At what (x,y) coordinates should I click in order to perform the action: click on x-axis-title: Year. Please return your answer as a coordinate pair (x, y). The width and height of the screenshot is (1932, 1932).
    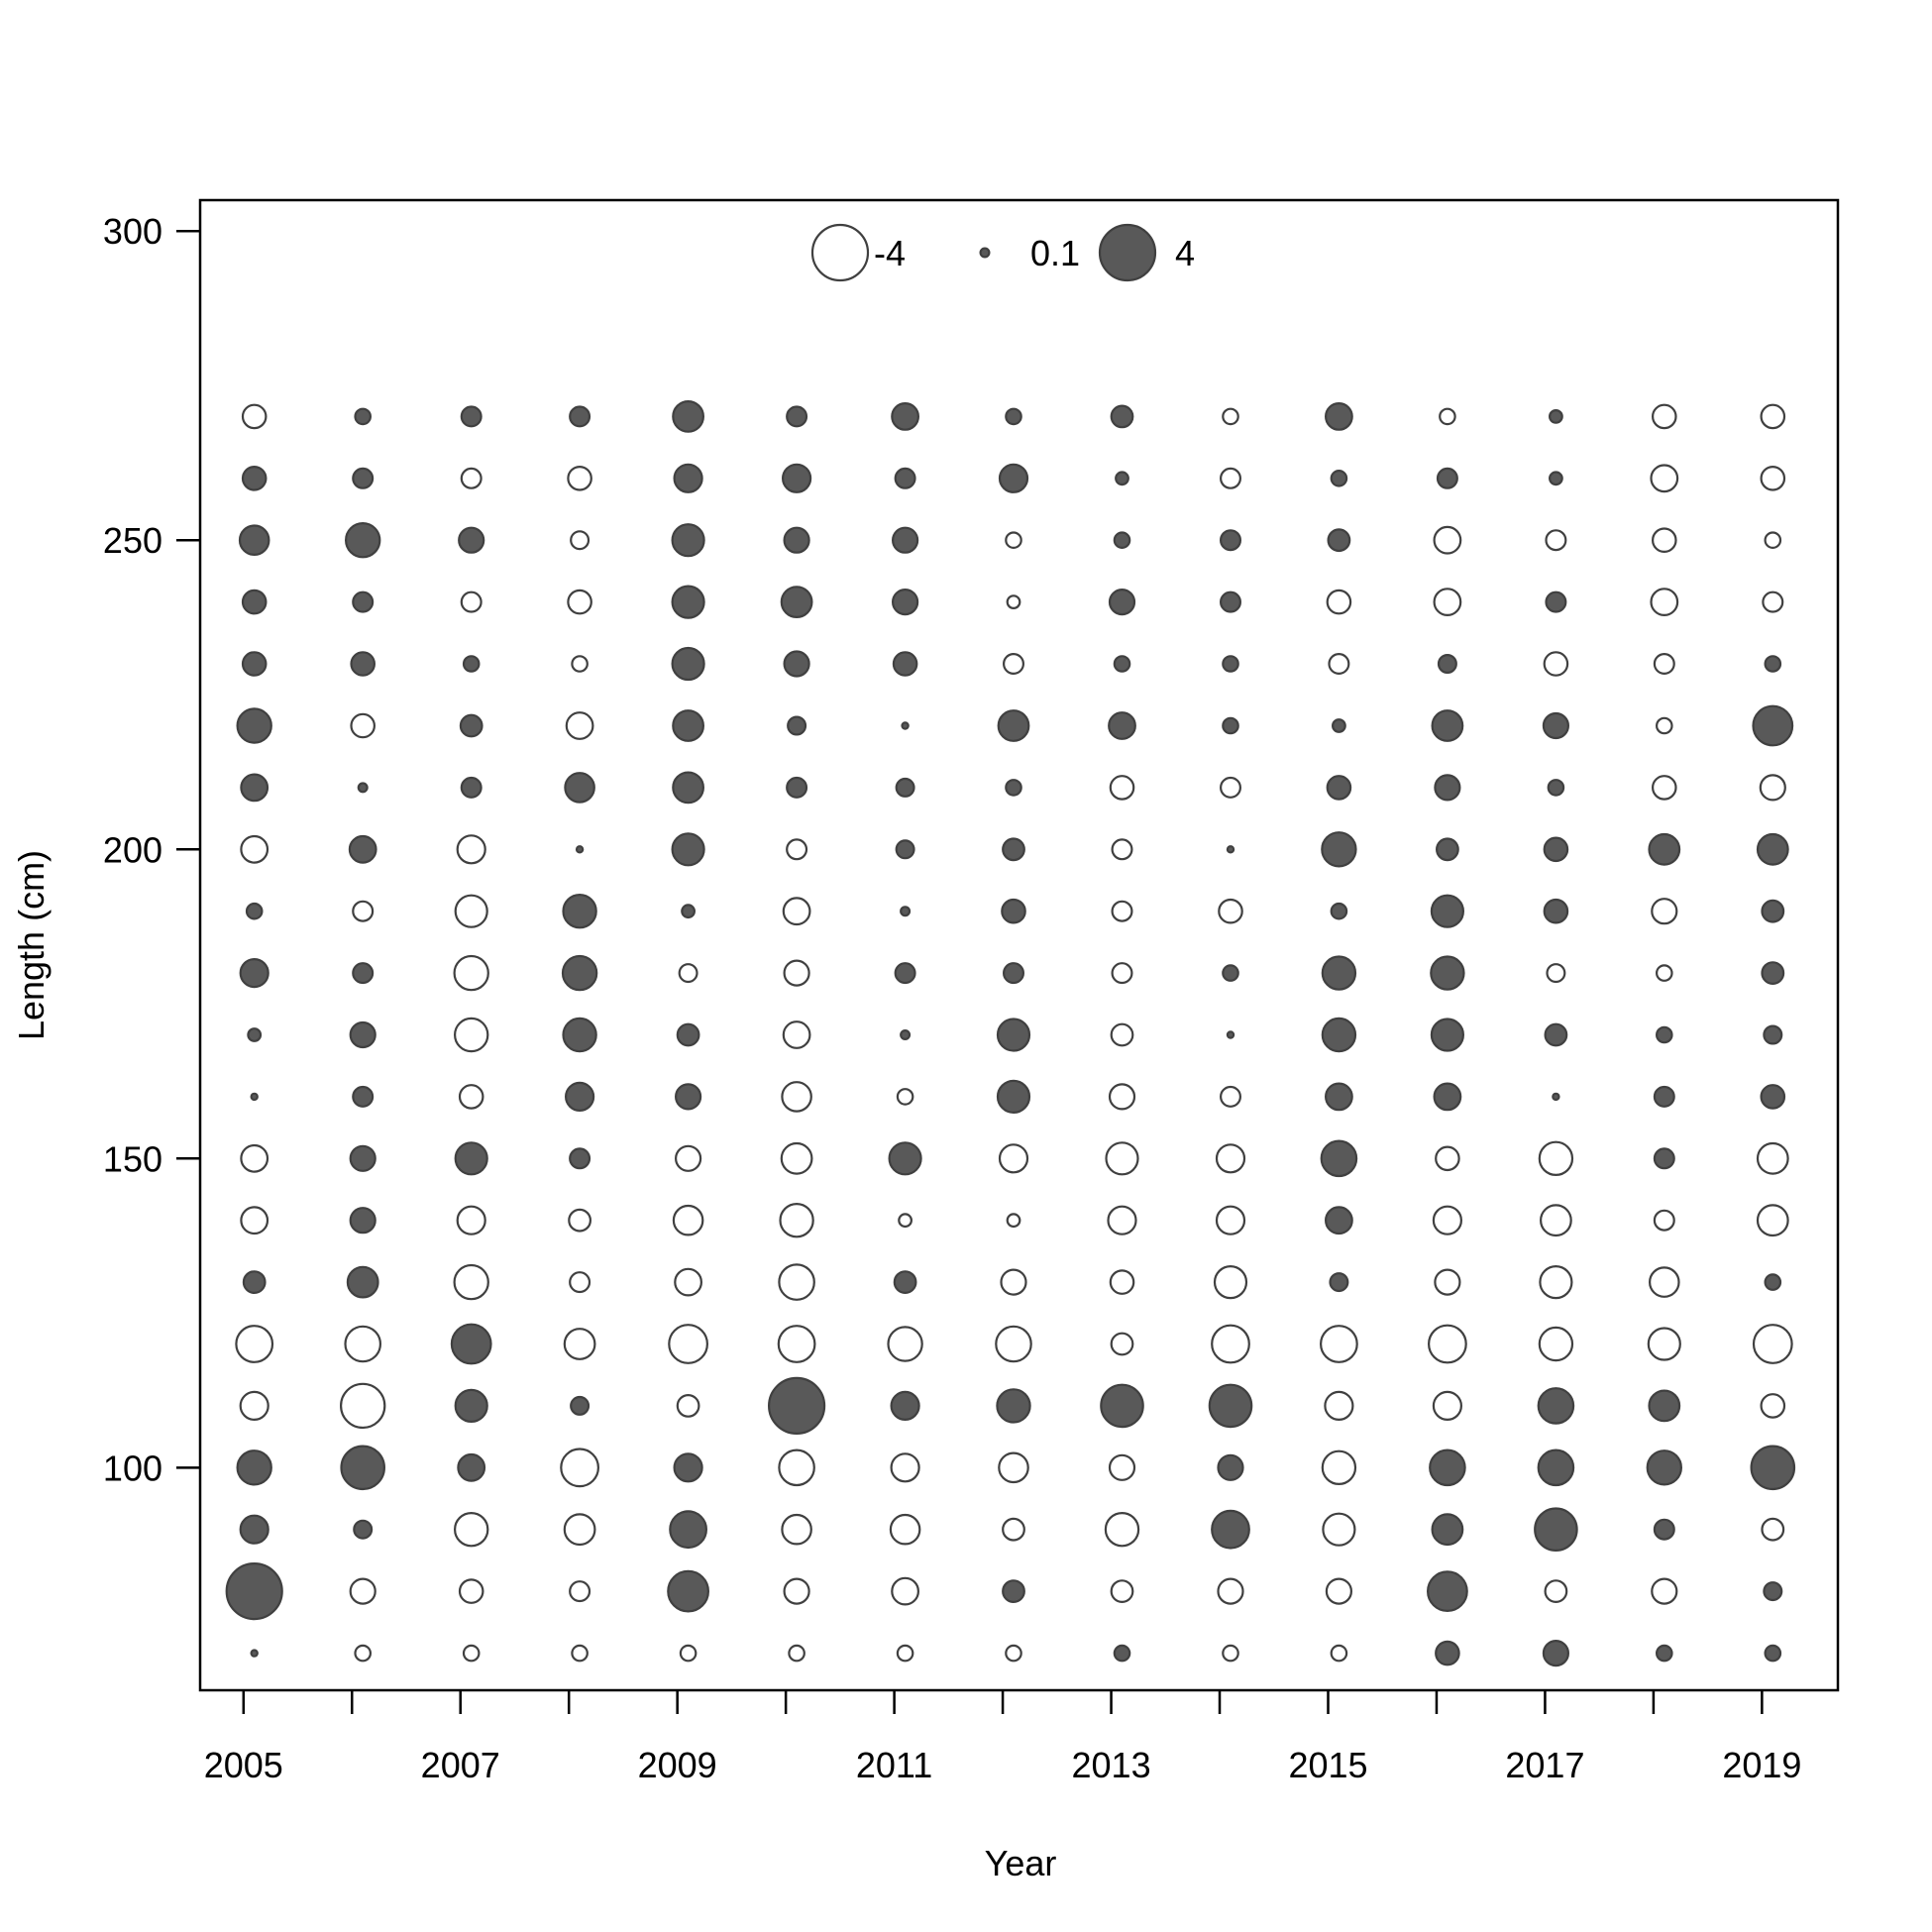
    Looking at the image, I should click on (1021, 1863).